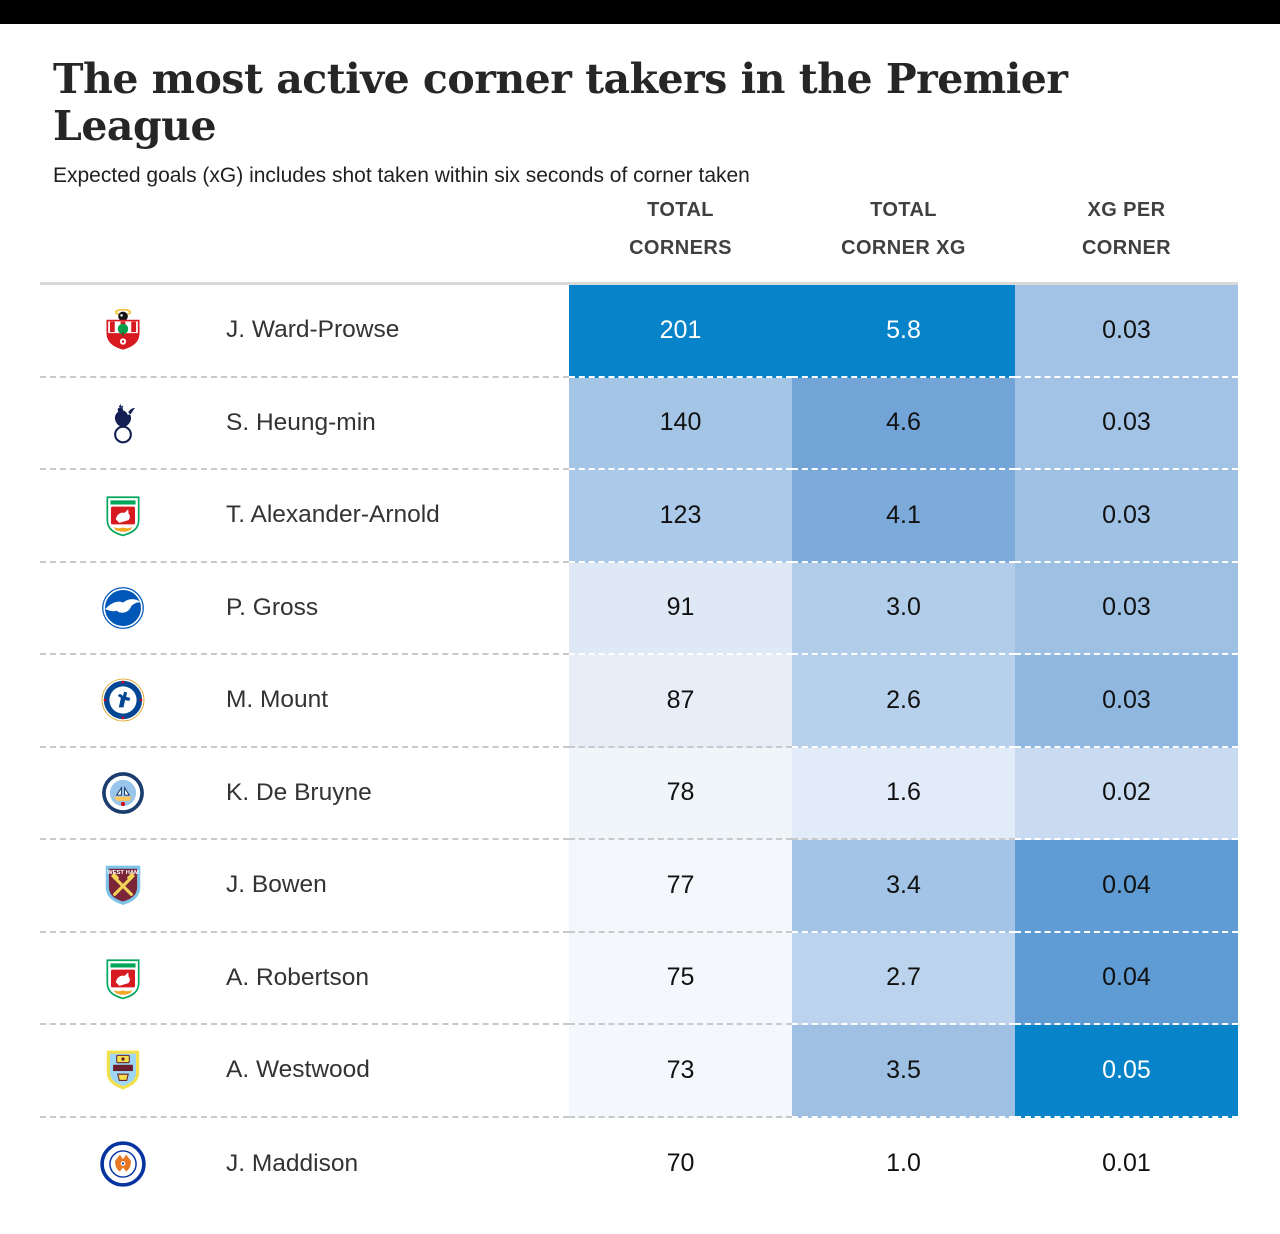 This screenshot has width=1280, height=1234. I want to click on player-label-cell: S. Heung-min, so click(304, 424).